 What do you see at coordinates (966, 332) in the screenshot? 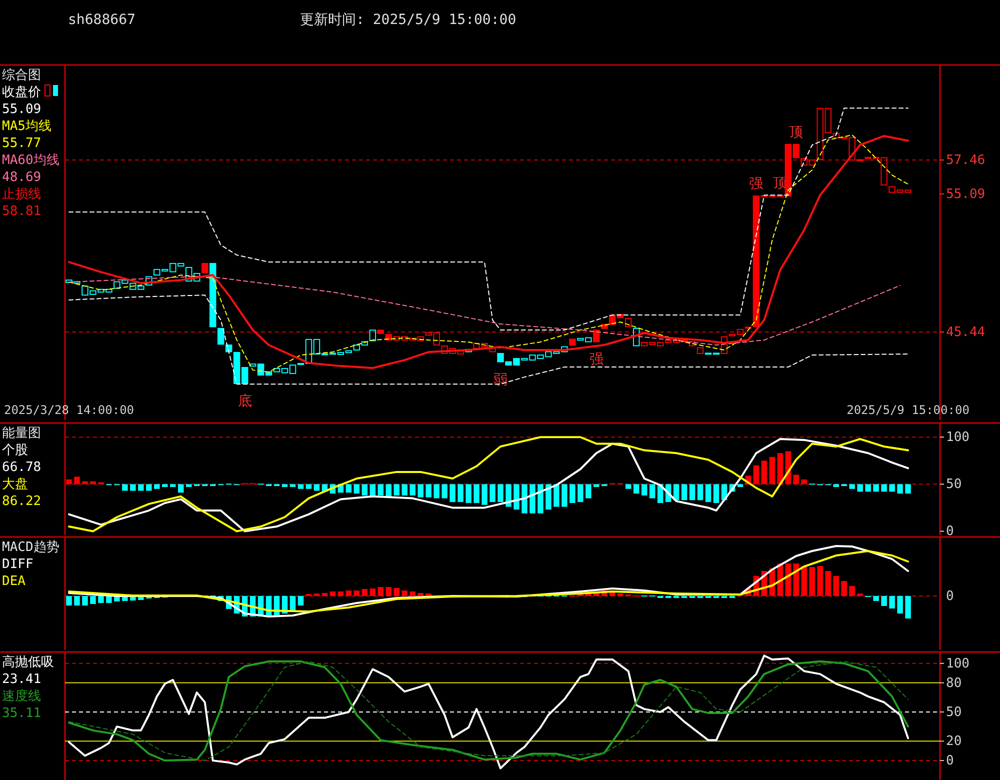
I see `y-tick-label: 45.44` at bounding box center [966, 332].